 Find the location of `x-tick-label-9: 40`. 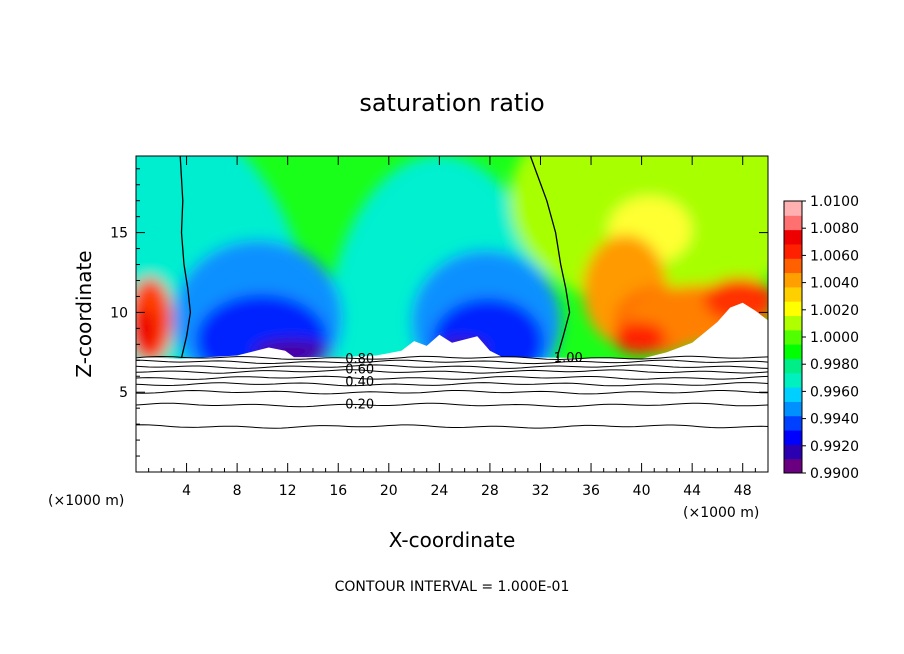

x-tick-label-9: 40 is located at coordinates (642, 491).